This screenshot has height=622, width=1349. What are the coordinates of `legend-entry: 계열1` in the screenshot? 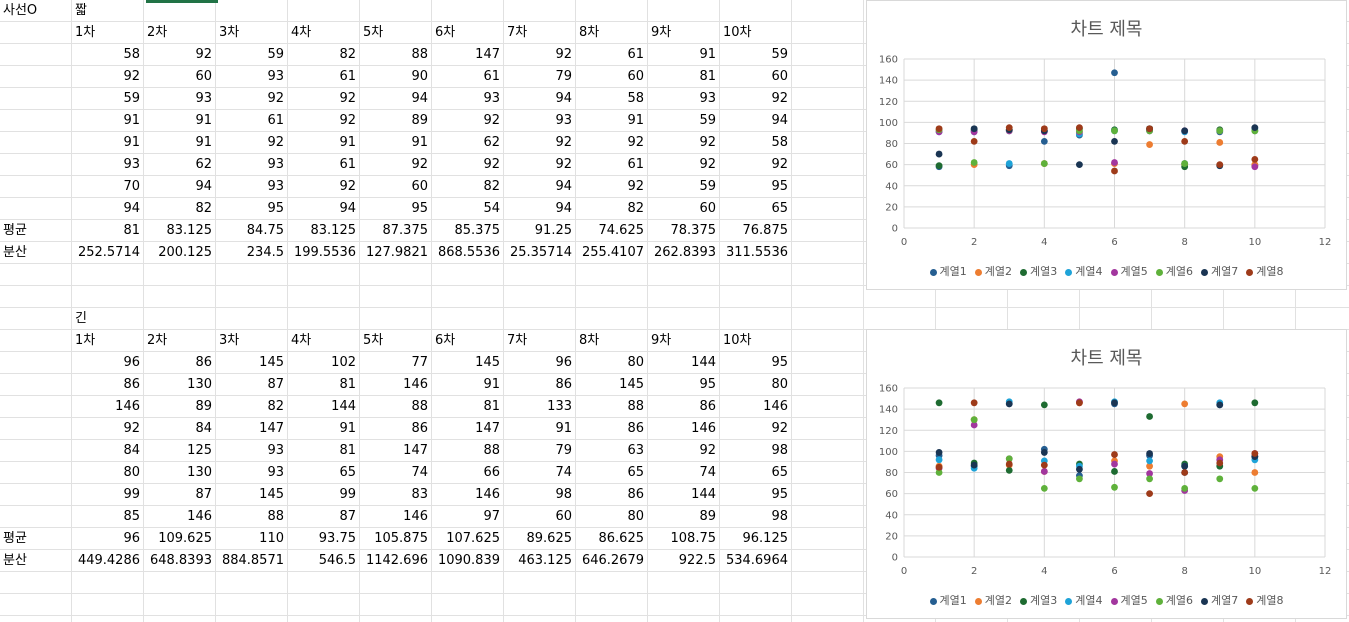 It's located at (948, 271).